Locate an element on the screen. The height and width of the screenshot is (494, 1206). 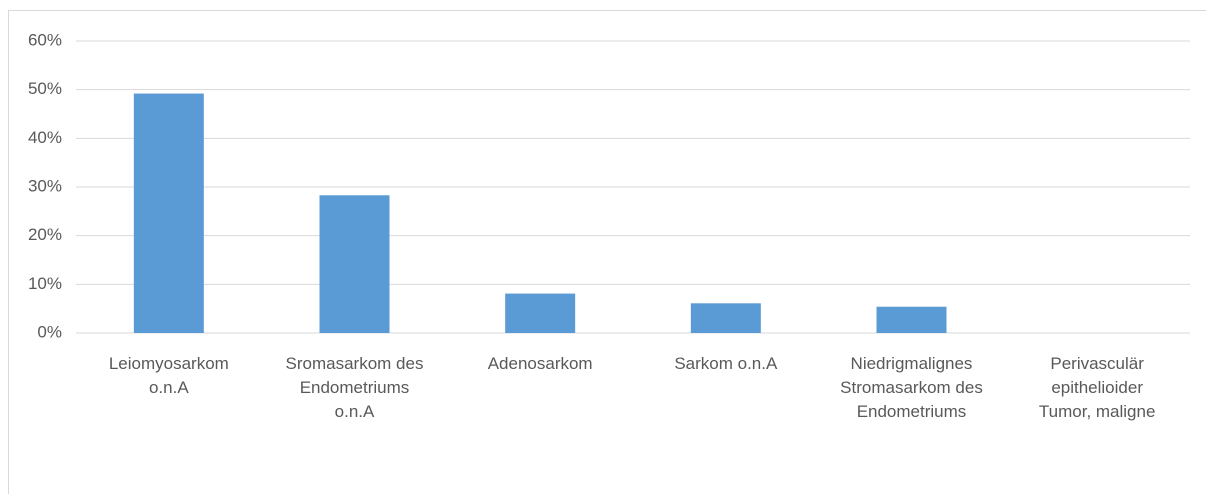
y-tick-label: 30% is located at coordinates (45, 185).